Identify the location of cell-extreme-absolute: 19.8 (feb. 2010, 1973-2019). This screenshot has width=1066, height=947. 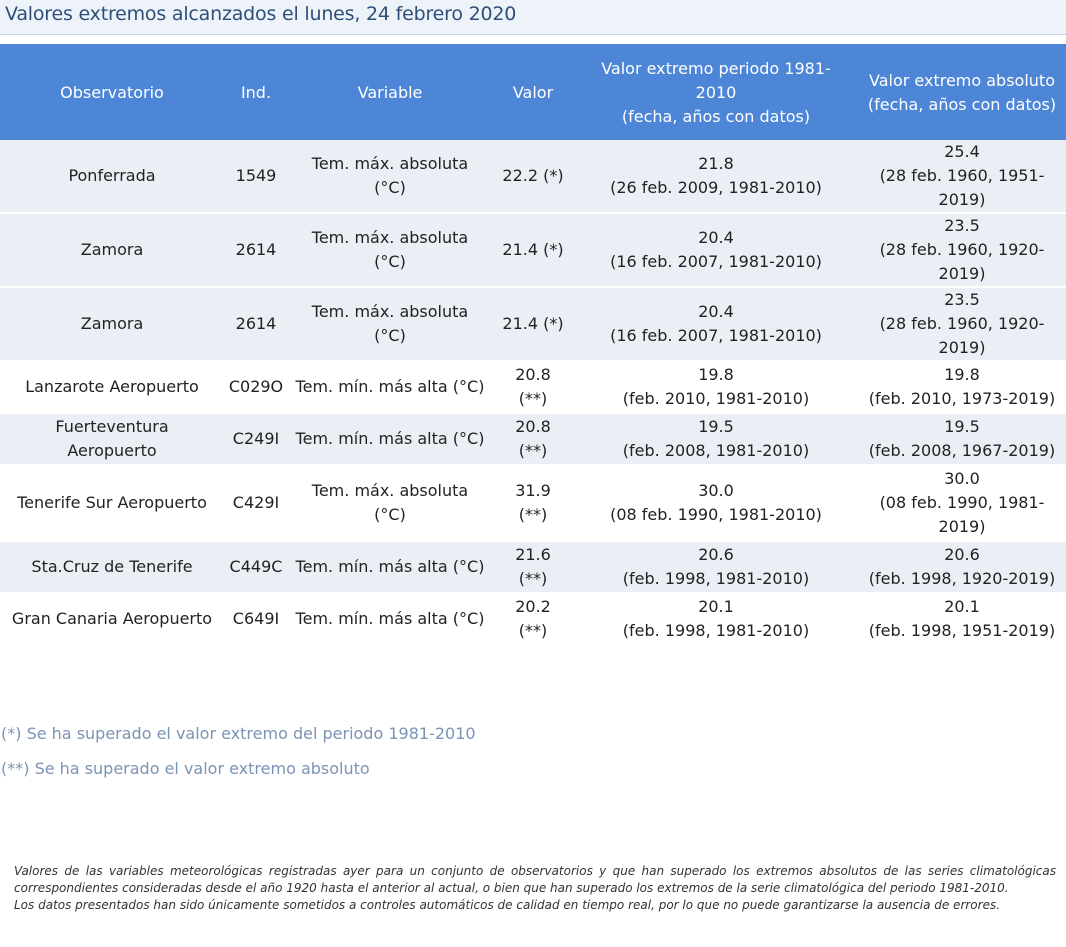
(962, 387).